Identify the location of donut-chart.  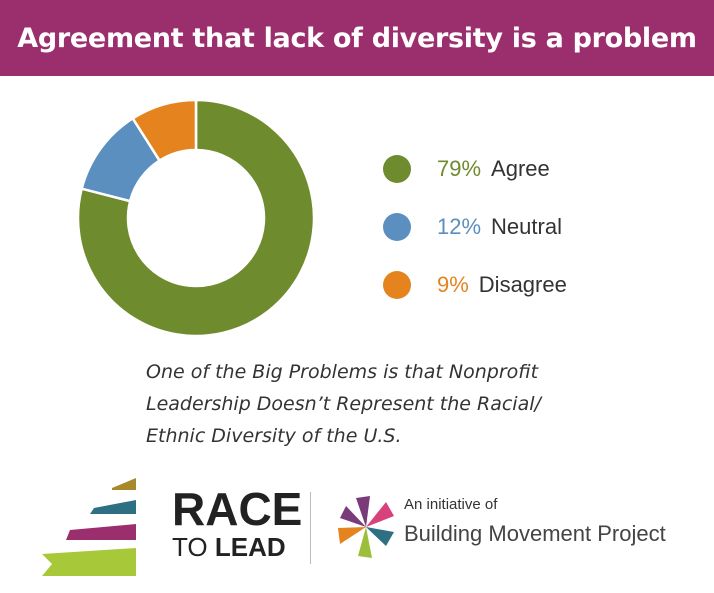
(196, 218).